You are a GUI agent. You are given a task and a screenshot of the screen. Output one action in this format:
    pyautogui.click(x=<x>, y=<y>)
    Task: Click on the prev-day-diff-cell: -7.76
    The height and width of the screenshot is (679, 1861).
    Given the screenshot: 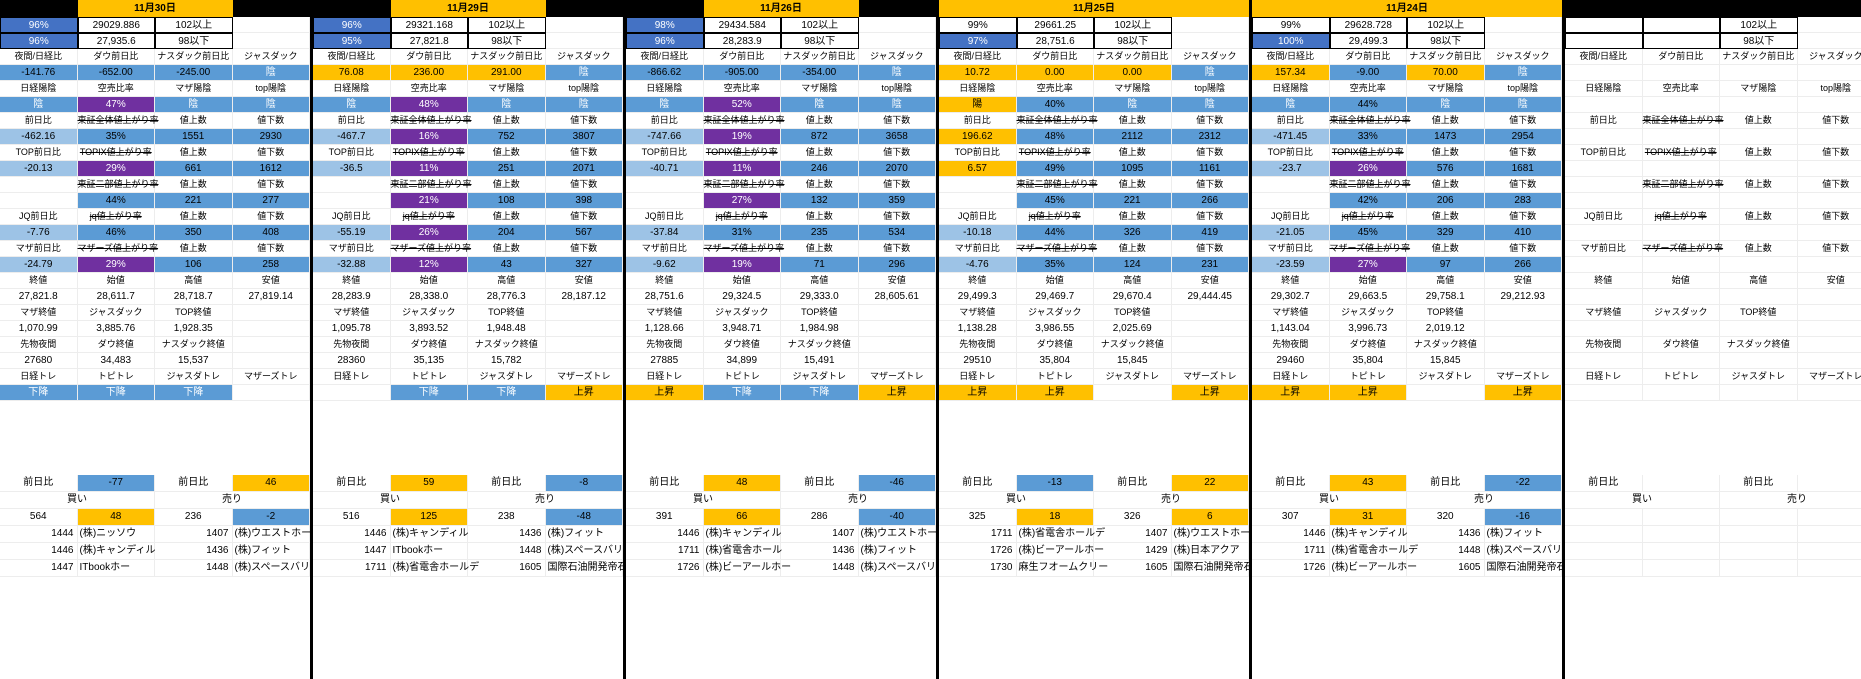 What is the action you would take?
    pyautogui.click(x=39, y=233)
    